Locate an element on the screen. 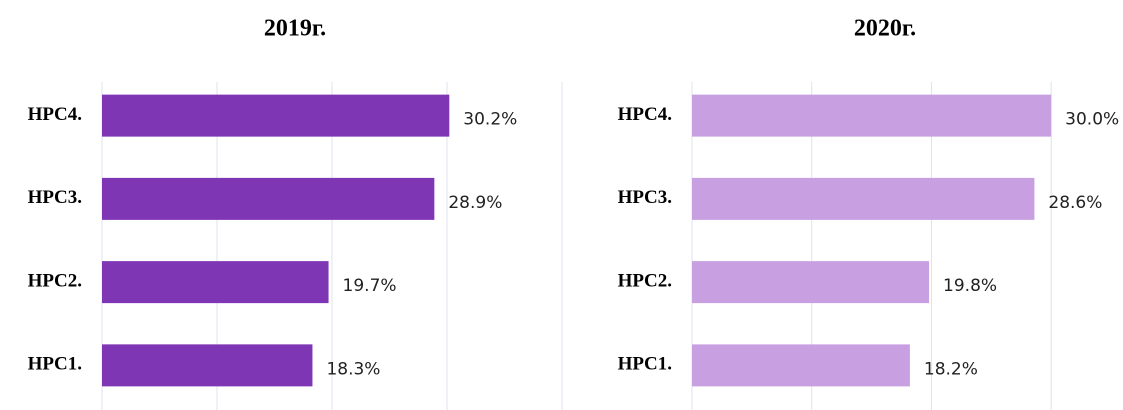 This screenshot has height=410, width=1123. value-label: 30.2% is located at coordinates (490, 120).